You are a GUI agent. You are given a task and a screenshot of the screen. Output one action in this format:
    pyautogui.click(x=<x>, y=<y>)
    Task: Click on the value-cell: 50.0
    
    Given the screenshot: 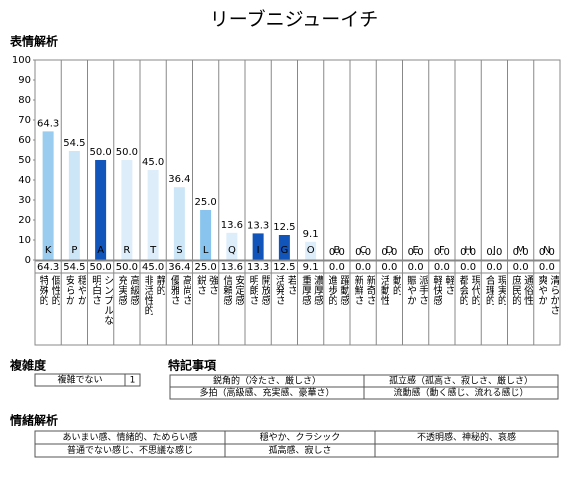 What is the action you would take?
    pyautogui.click(x=100, y=267)
    